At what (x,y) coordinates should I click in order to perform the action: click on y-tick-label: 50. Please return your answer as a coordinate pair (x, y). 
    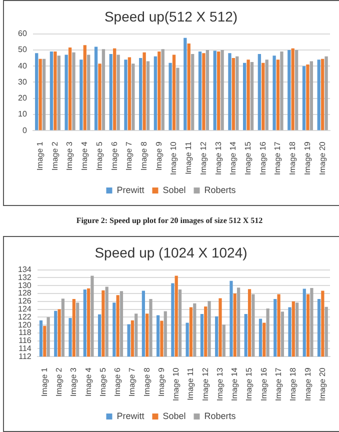
    Looking at the image, I should click on (23, 49).